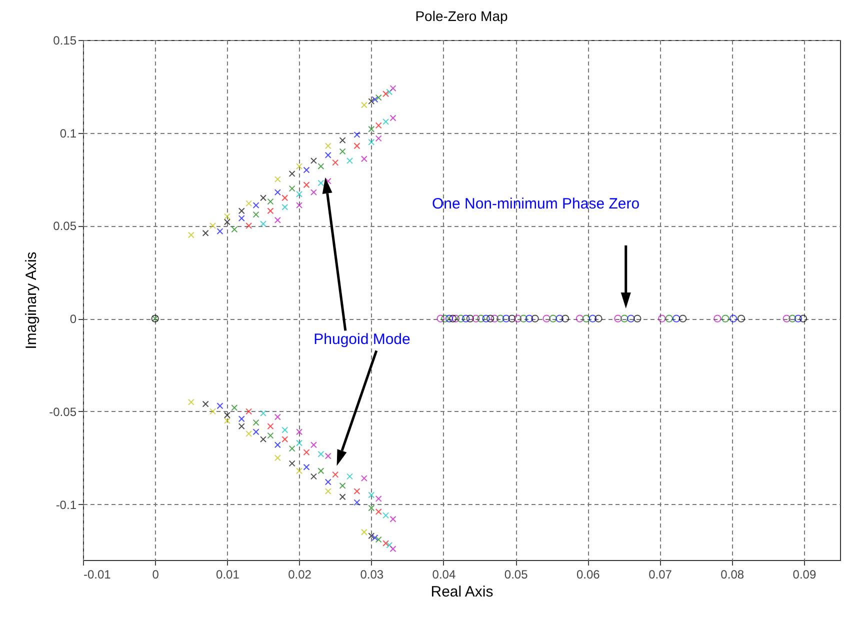  What do you see at coordinates (372, 575) in the screenshot?
I see `x-tick-label: 0.03` at bounding box center [372, 575].